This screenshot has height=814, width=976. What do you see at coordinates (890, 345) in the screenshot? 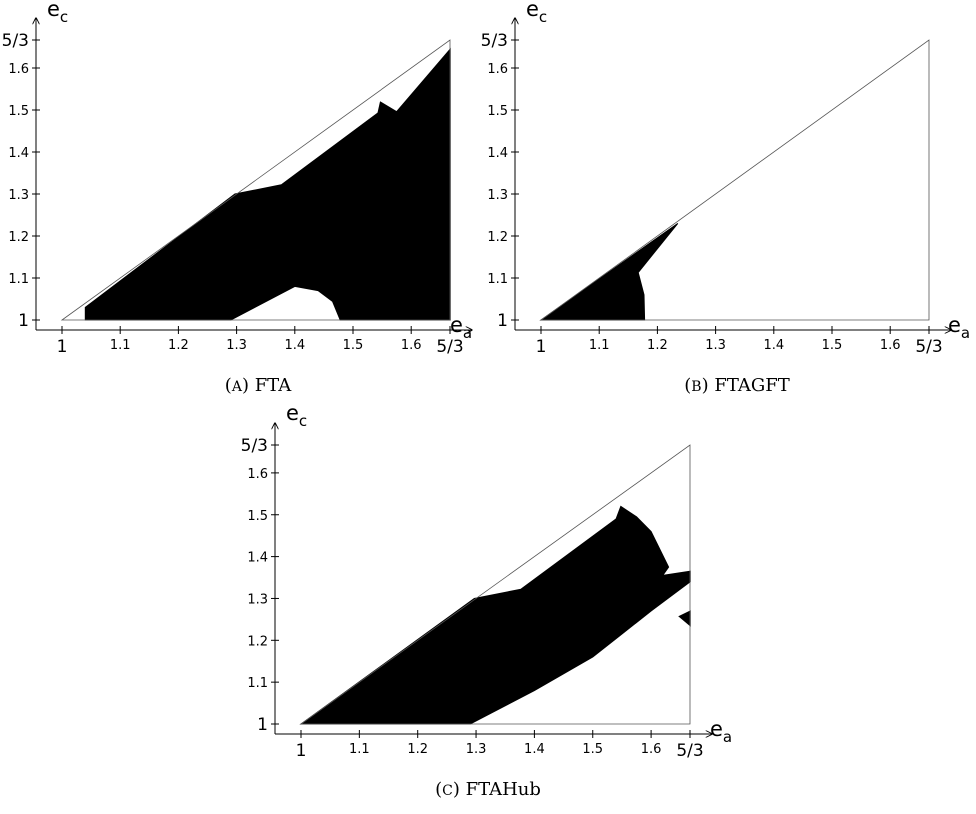
I see `panel-b-x-tick-label: 1.6` at bounding box center [890, 345].